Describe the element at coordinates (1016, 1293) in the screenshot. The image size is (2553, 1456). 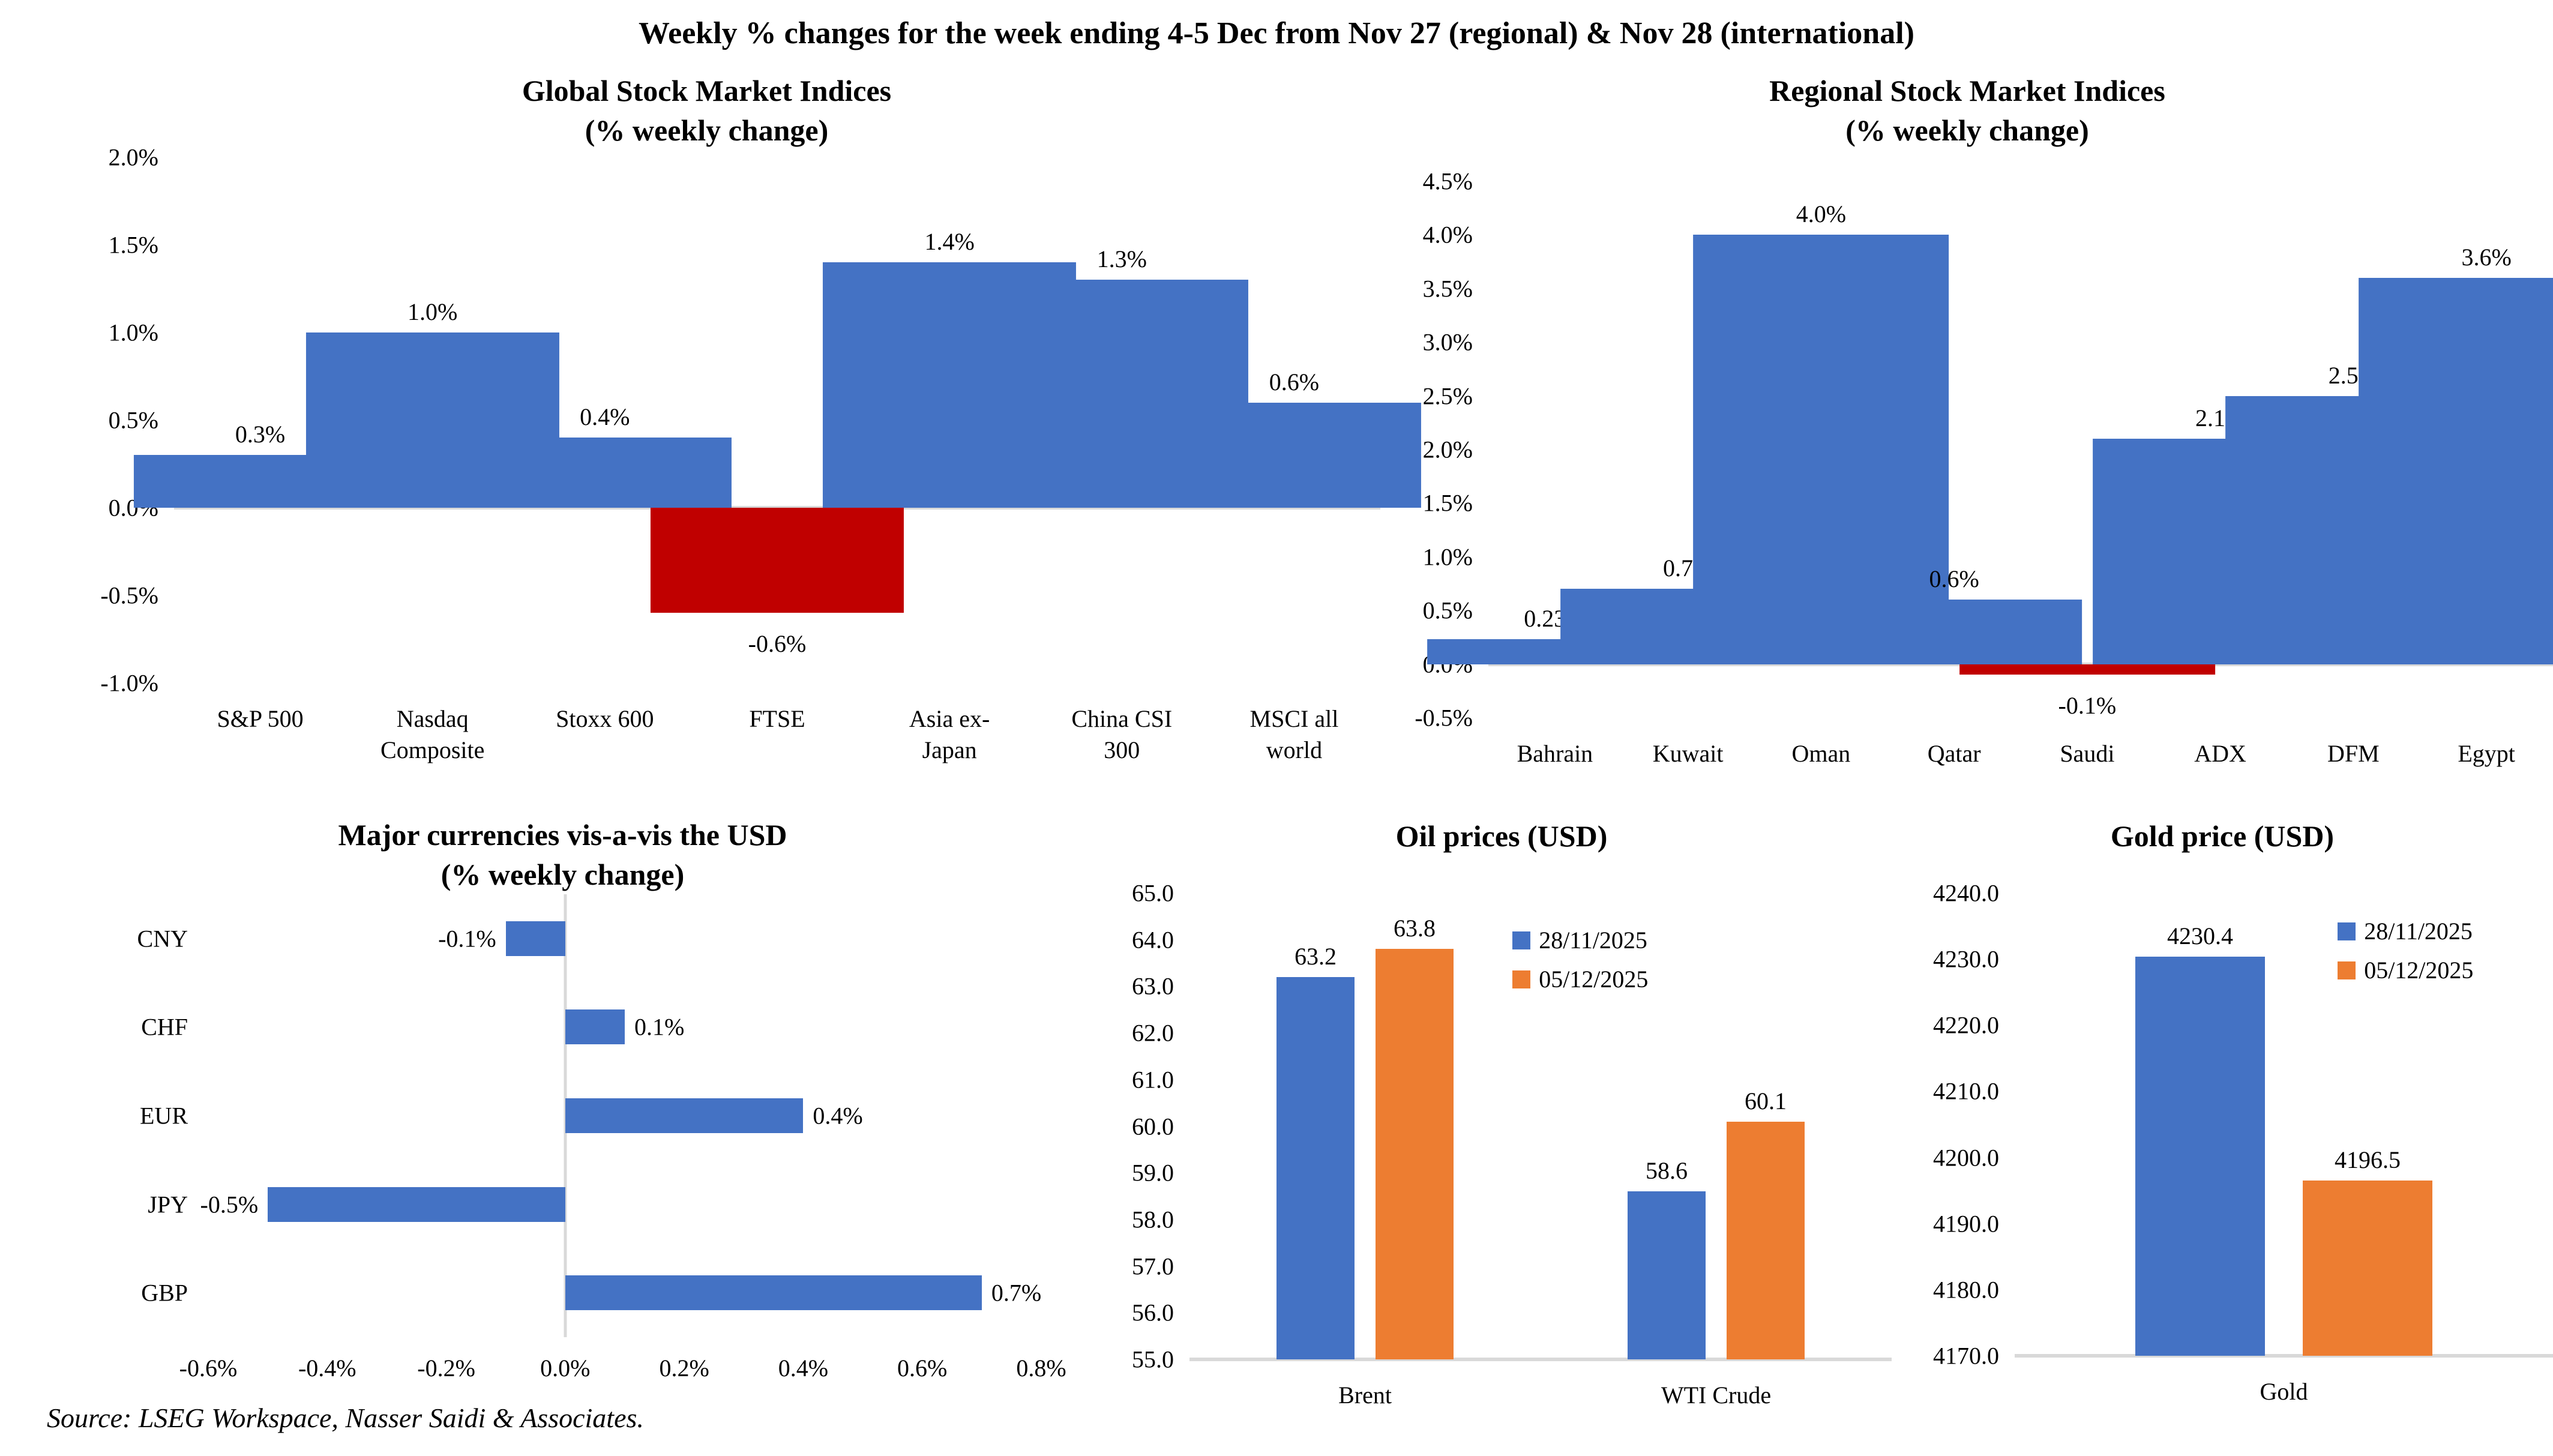
I see `value-label-gbp: 0.7%` at that location.